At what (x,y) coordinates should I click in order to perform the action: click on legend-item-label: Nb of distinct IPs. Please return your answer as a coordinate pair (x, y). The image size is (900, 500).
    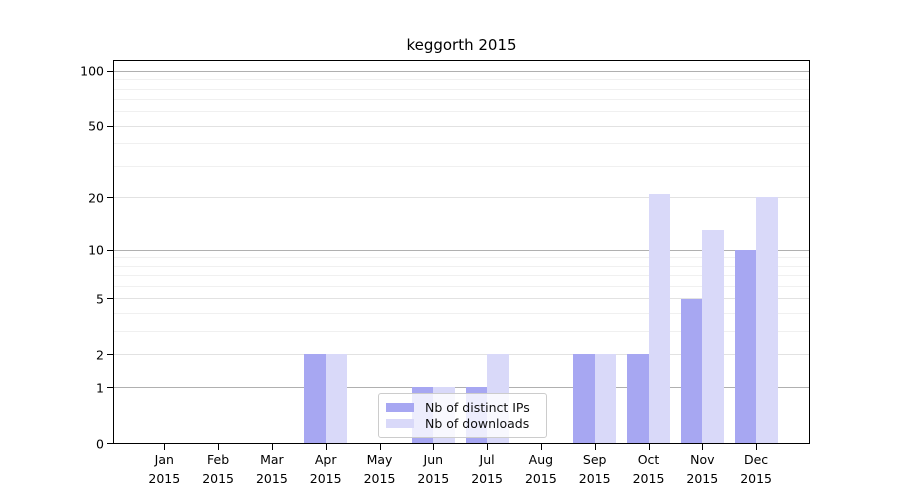
    Looking at the image, I should click on (477, 407).